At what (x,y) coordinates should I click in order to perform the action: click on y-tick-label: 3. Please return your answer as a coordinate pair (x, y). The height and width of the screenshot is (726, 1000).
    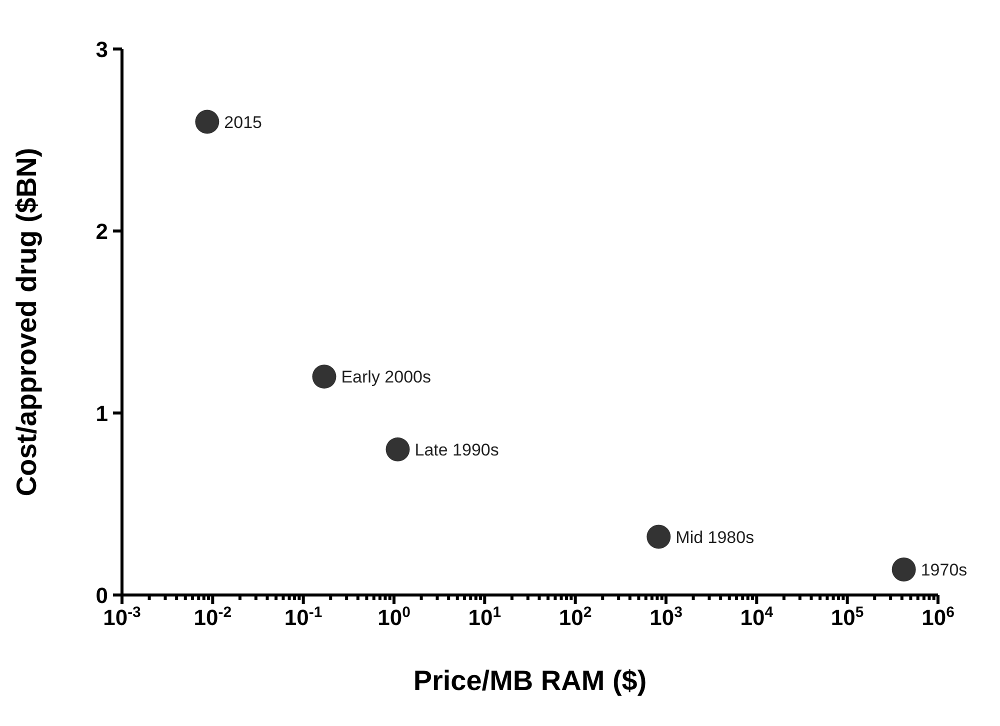
    Looking at the image, I should click on (102, 49).